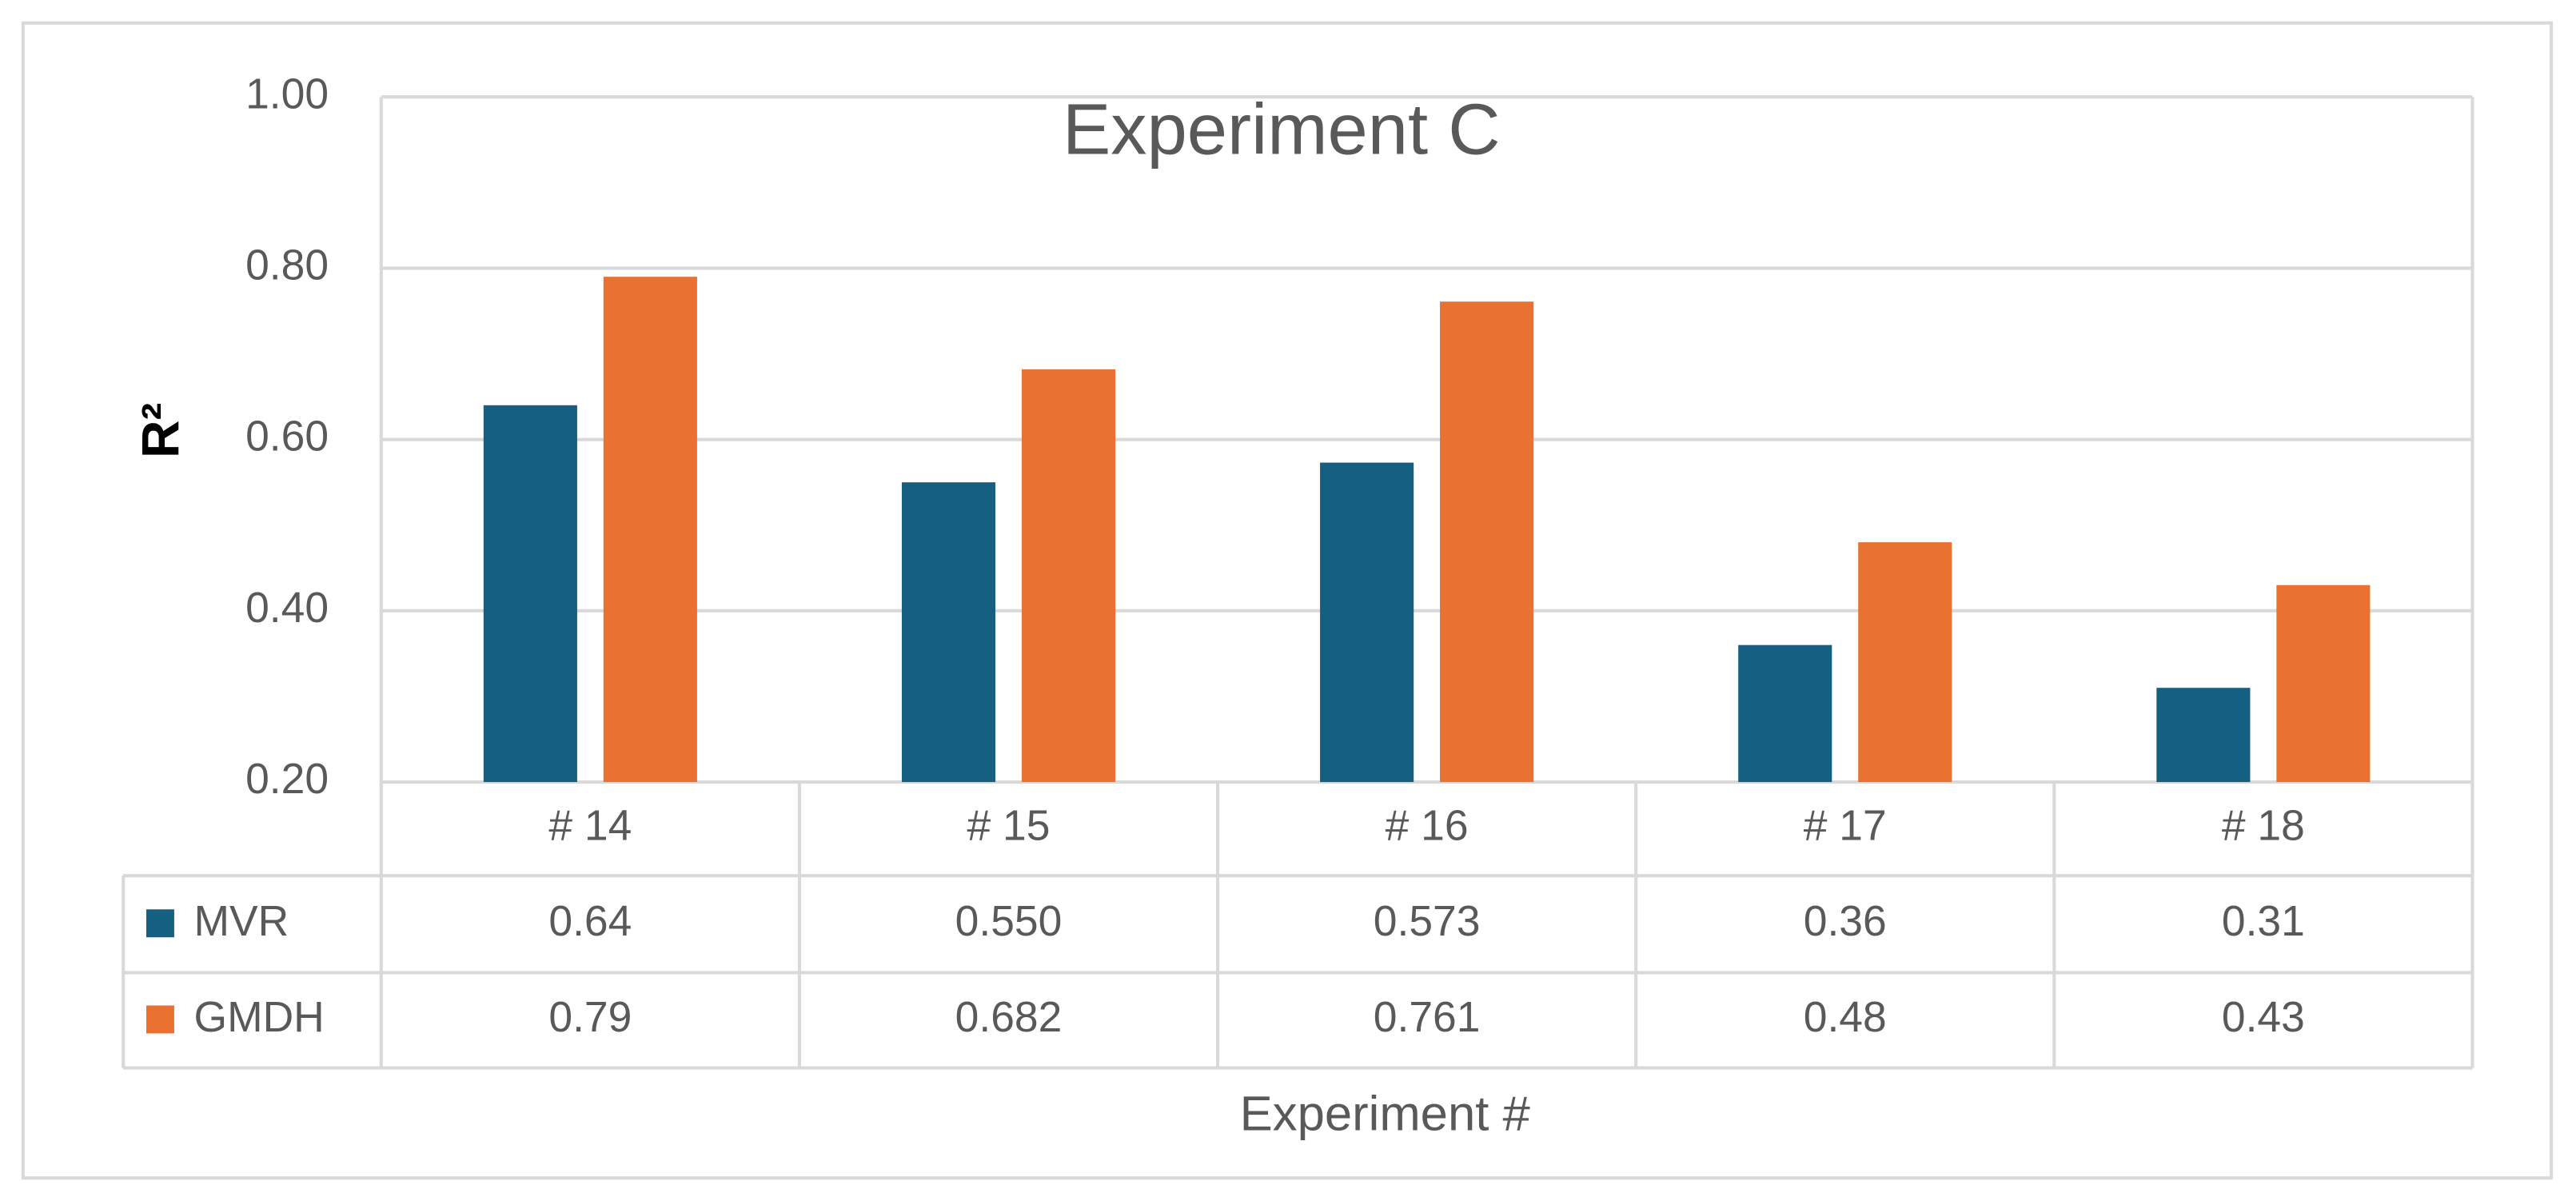 Image resolution: width=2576 pixels, height=1201 pixels. I want to click on table-value: 0.79, so click(590, 1017).